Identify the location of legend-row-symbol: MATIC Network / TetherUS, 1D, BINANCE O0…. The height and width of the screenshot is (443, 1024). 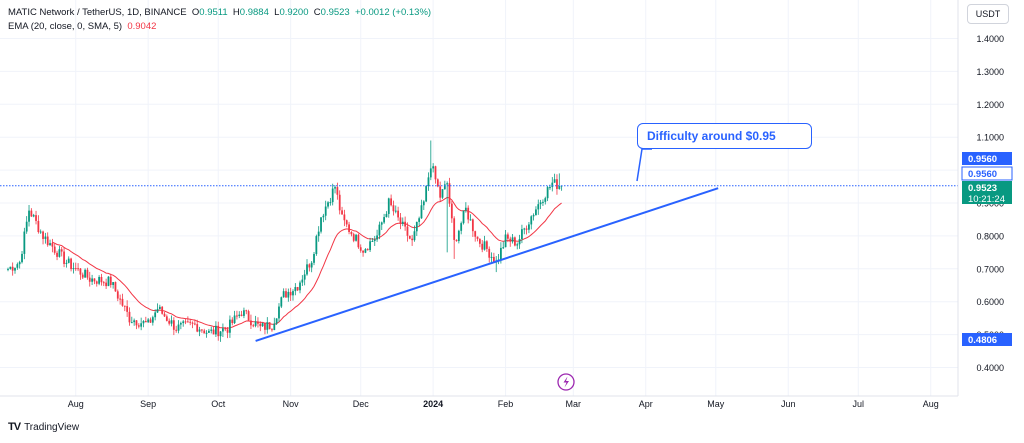
(219, 13).